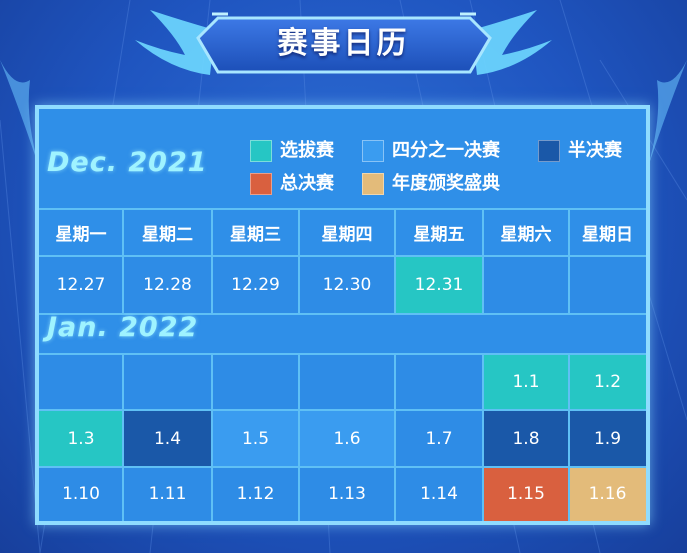  What do you see at coordinates (307, 150) in the screenshot?
I see `legend-label: 选拔赛` at bounding box center [307, 150].